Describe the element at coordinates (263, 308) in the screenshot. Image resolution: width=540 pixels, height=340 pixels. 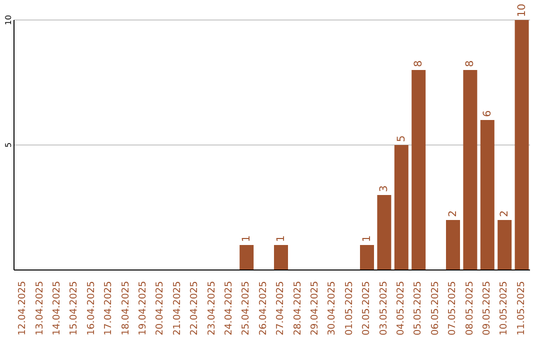
I see `x-tick-label: 26.04.2025` at that location.